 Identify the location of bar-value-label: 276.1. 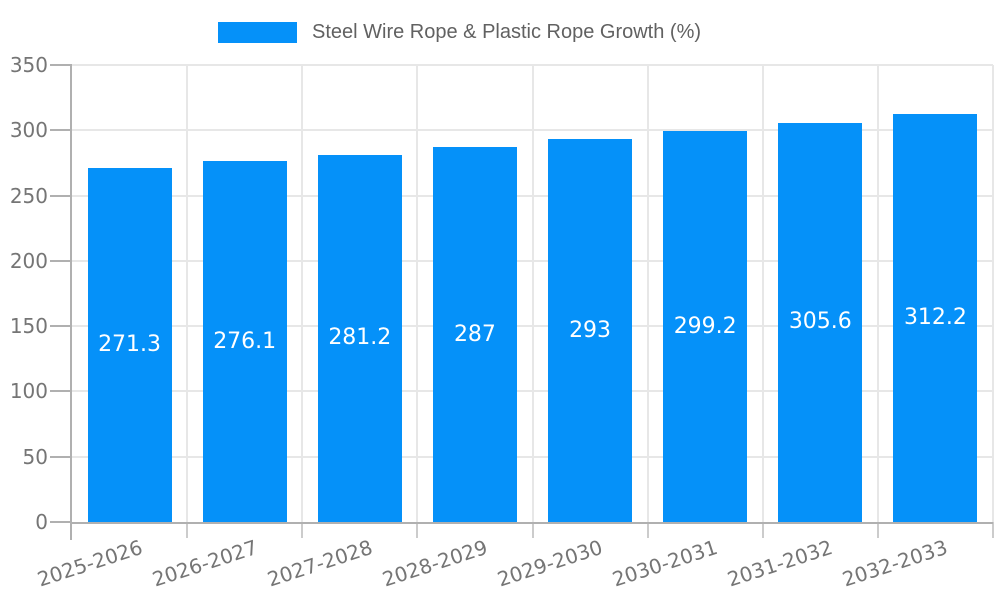
(245, 341).